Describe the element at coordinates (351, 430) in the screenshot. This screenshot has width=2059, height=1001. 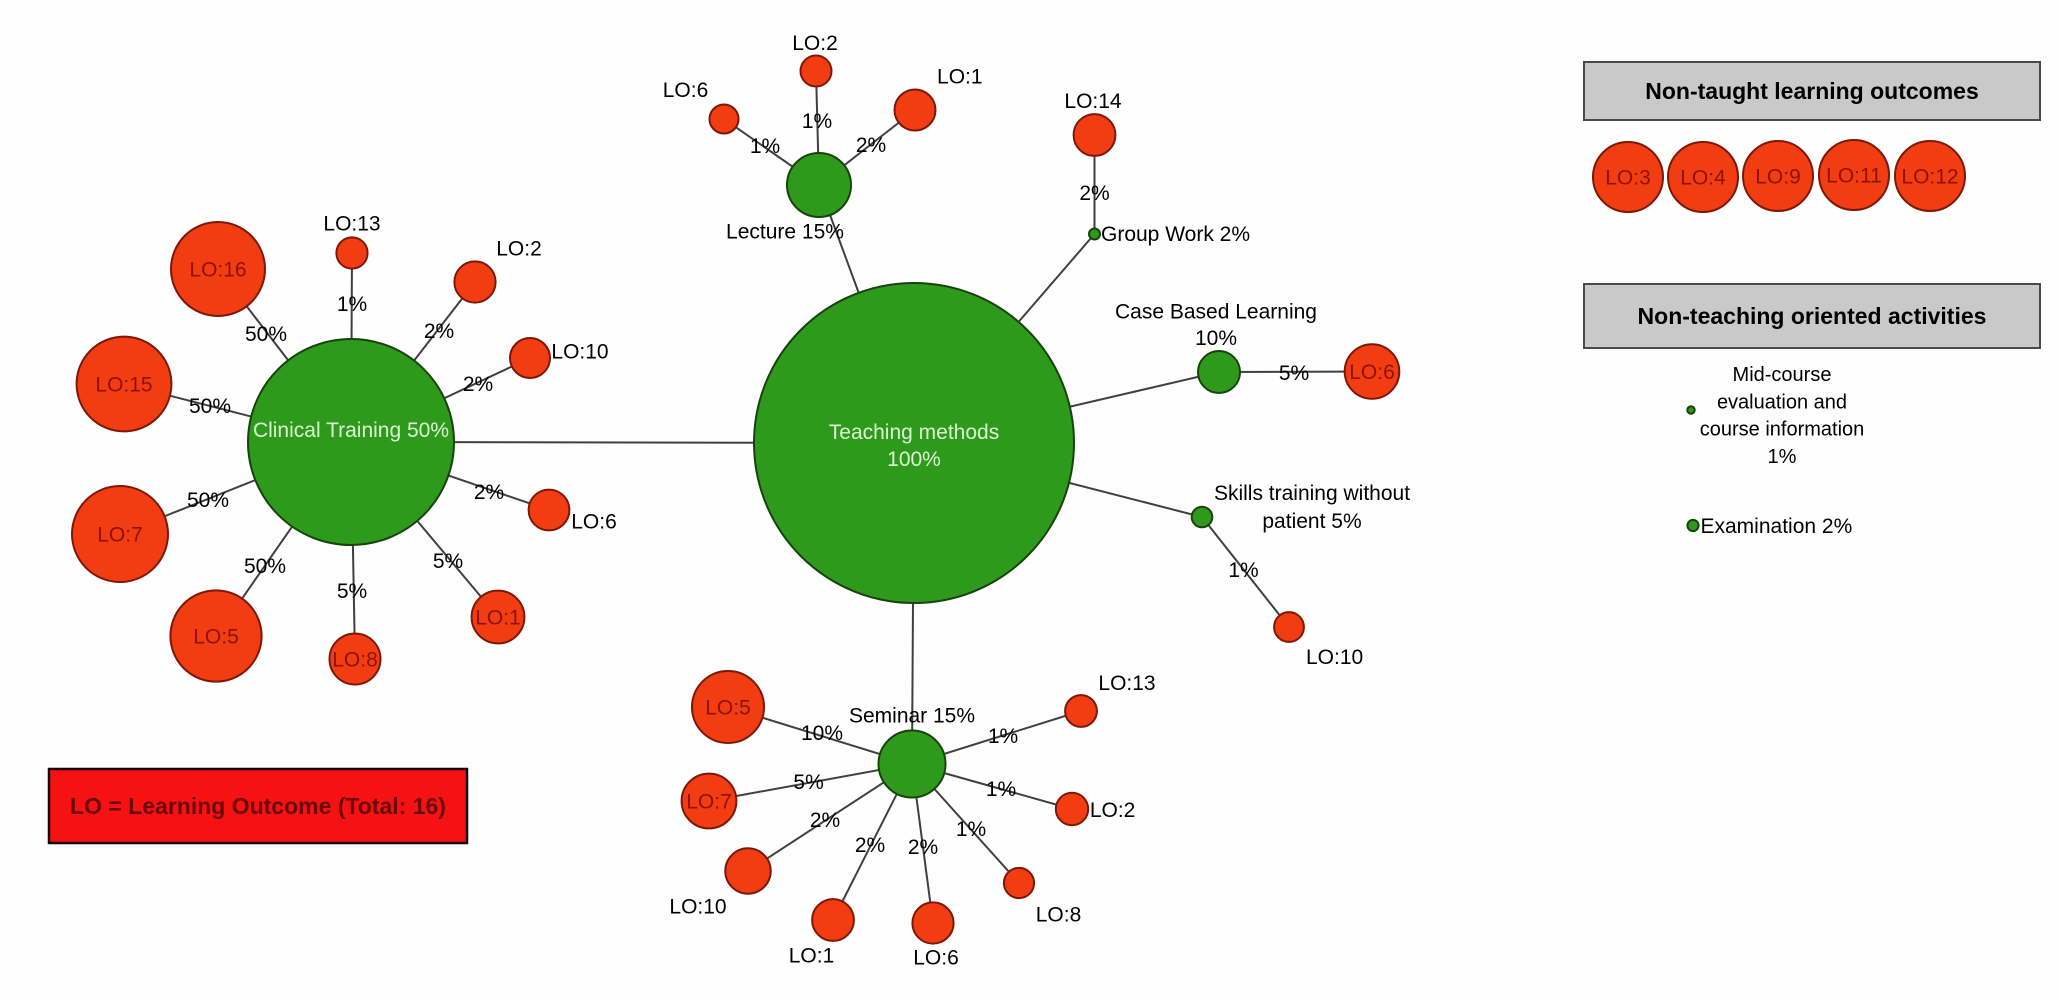
I see `svg-text: Clinical Training 50%` at that location.